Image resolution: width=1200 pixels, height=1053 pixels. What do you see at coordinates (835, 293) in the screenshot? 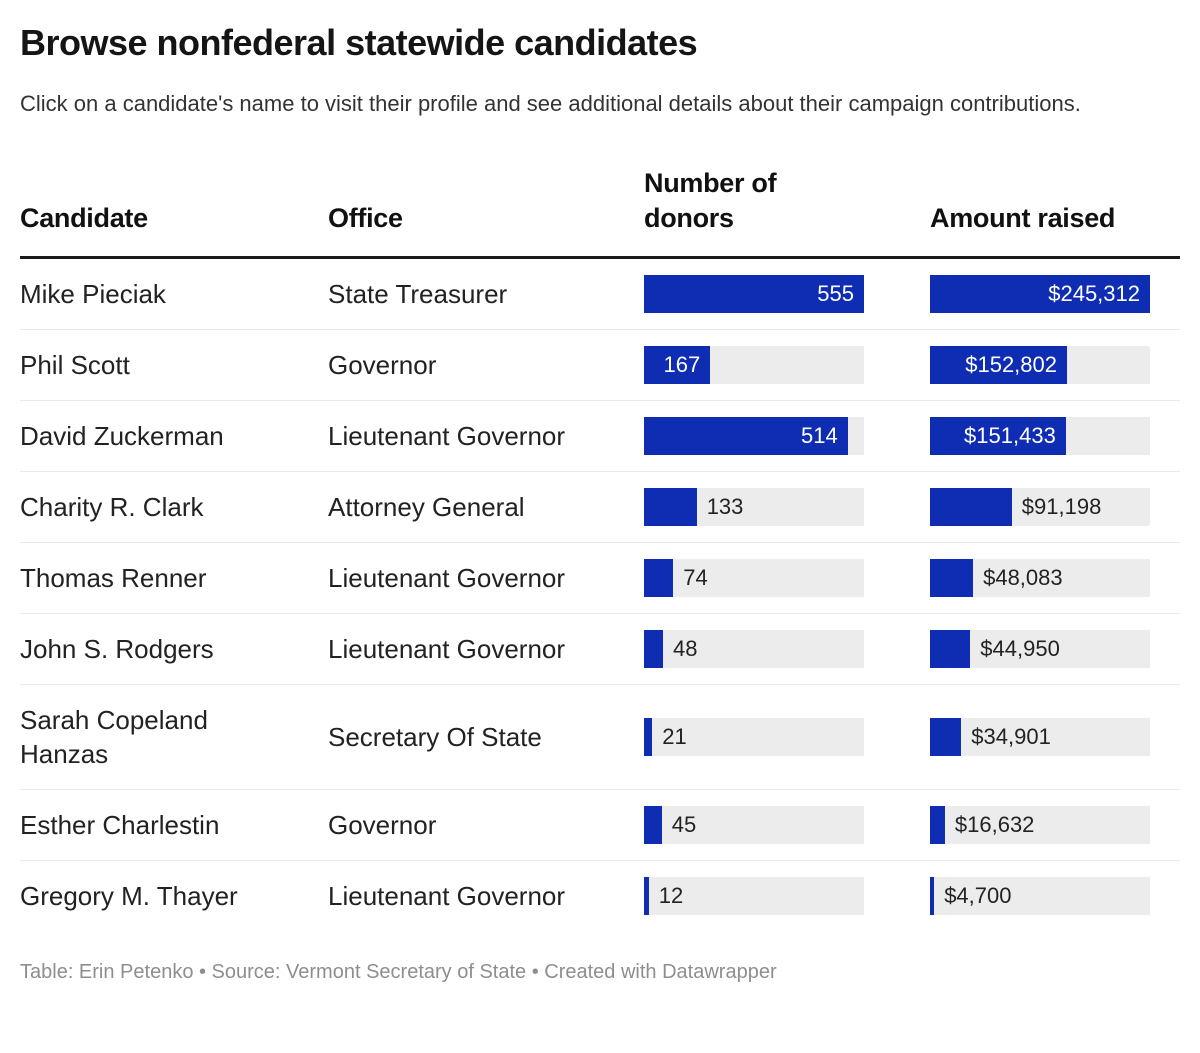
I see `donors-value-label: 555` at bounding box center [835, 293].